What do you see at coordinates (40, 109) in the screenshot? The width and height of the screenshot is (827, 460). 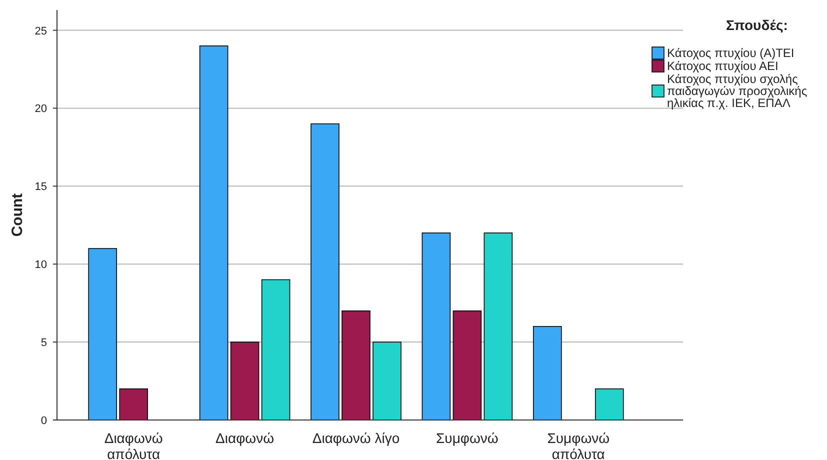 I see `y-tick-label: 20` at bounding box center [40, 109].